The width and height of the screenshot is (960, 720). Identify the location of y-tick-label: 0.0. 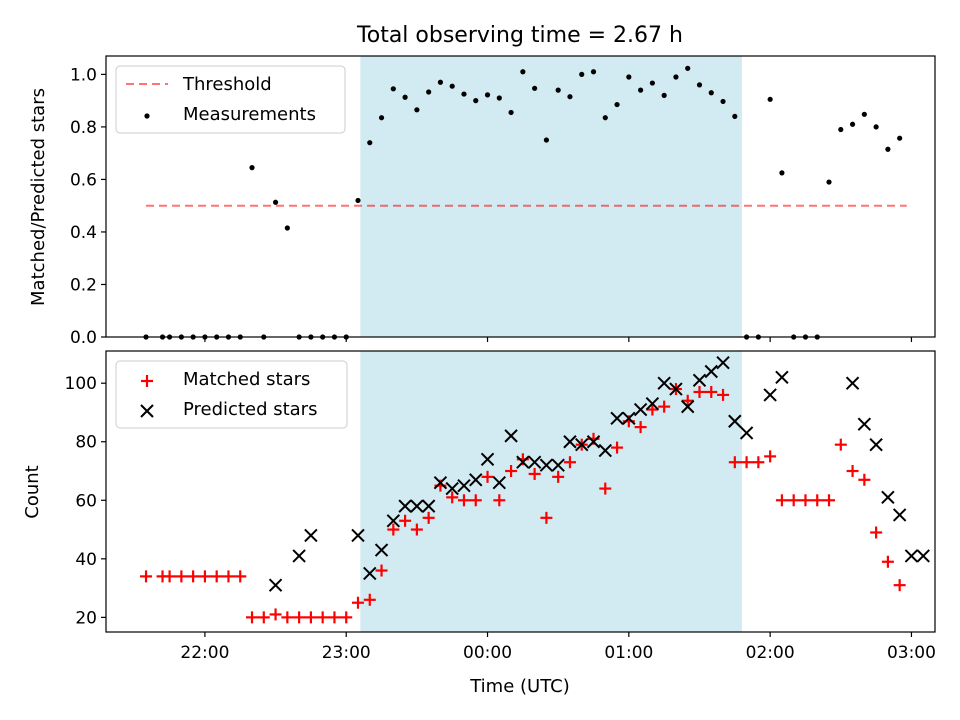
(83, 338).